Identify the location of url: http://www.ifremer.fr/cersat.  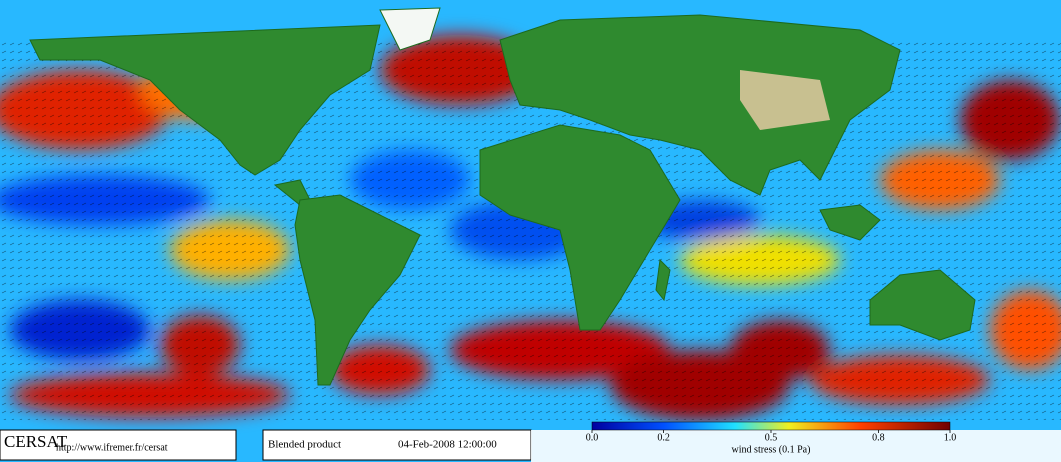
(112, 447).